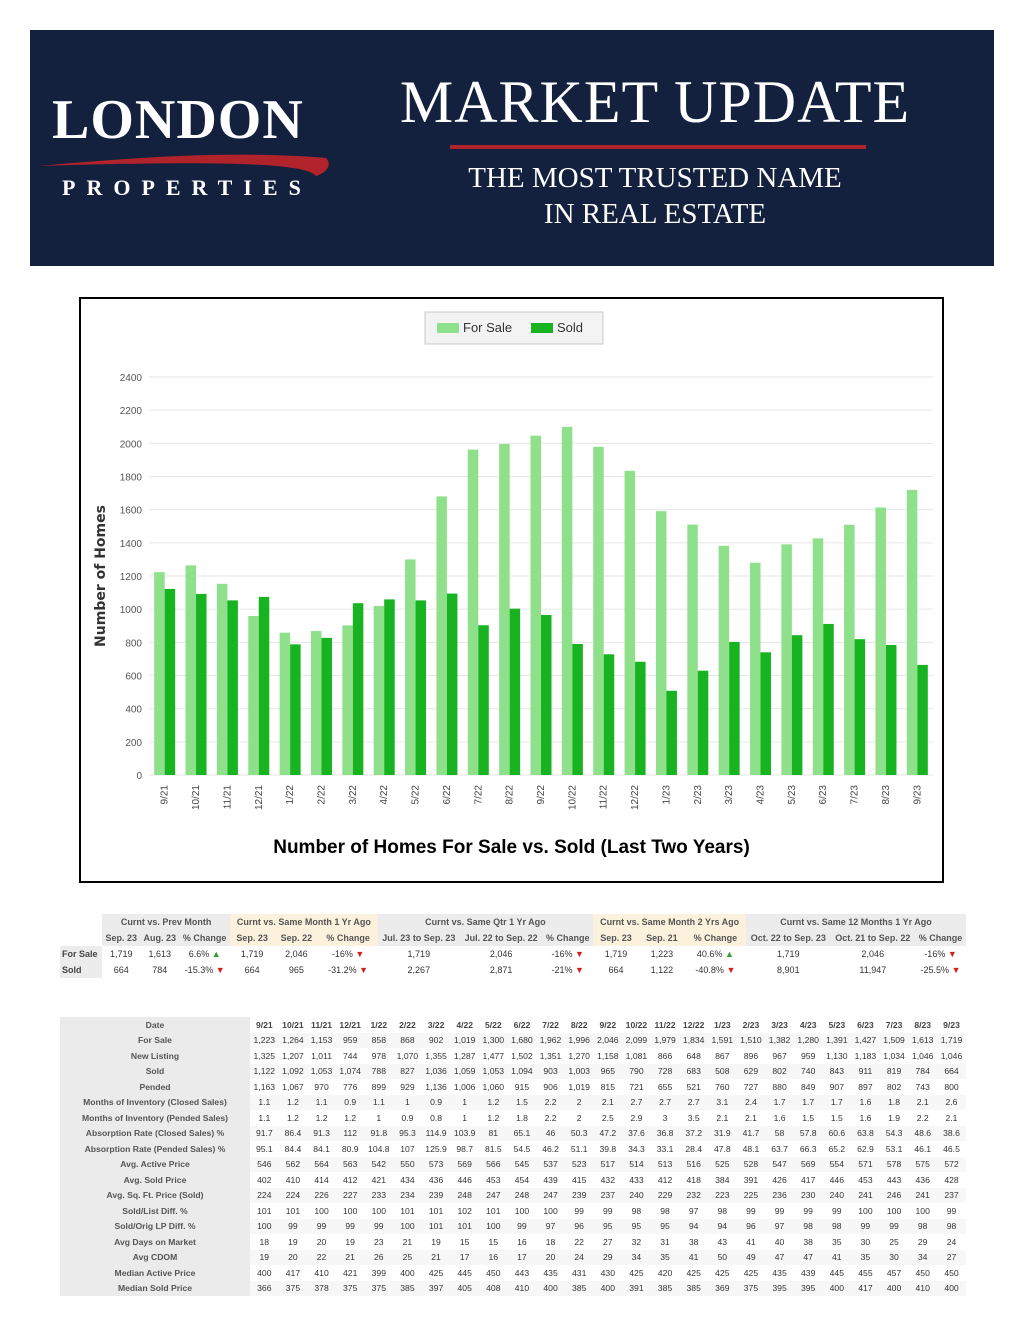 The height and width of the screenshot is (1325, 1024). Describe the element at coordinates (665, 1195) in the screenshot. I see `detail-cell: 229` at that location.